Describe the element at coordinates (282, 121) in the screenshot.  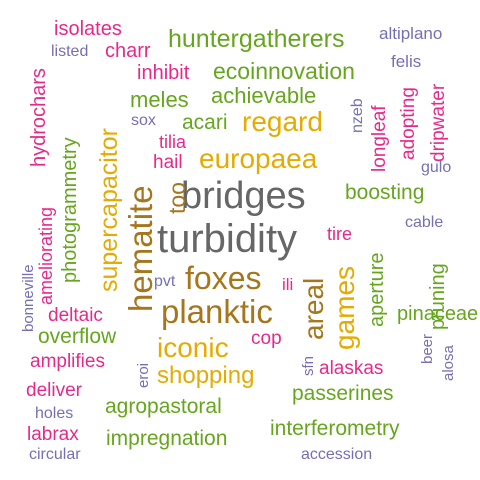
I see `word-regard: regard` at that location.